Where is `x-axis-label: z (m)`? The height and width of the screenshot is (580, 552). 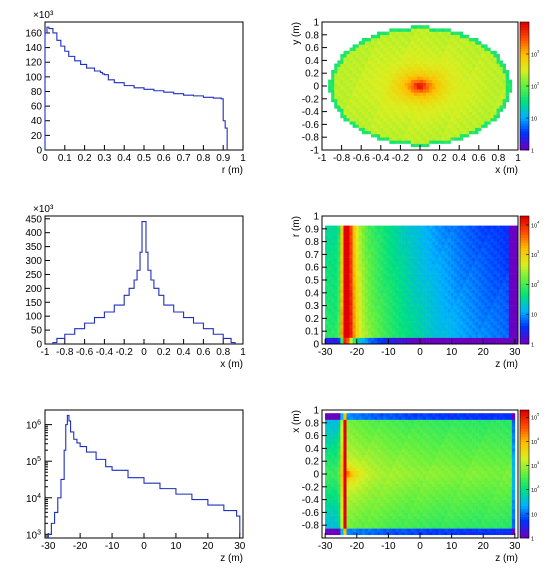
x-axis-label: z (m) is located at coordinates (506, 364).